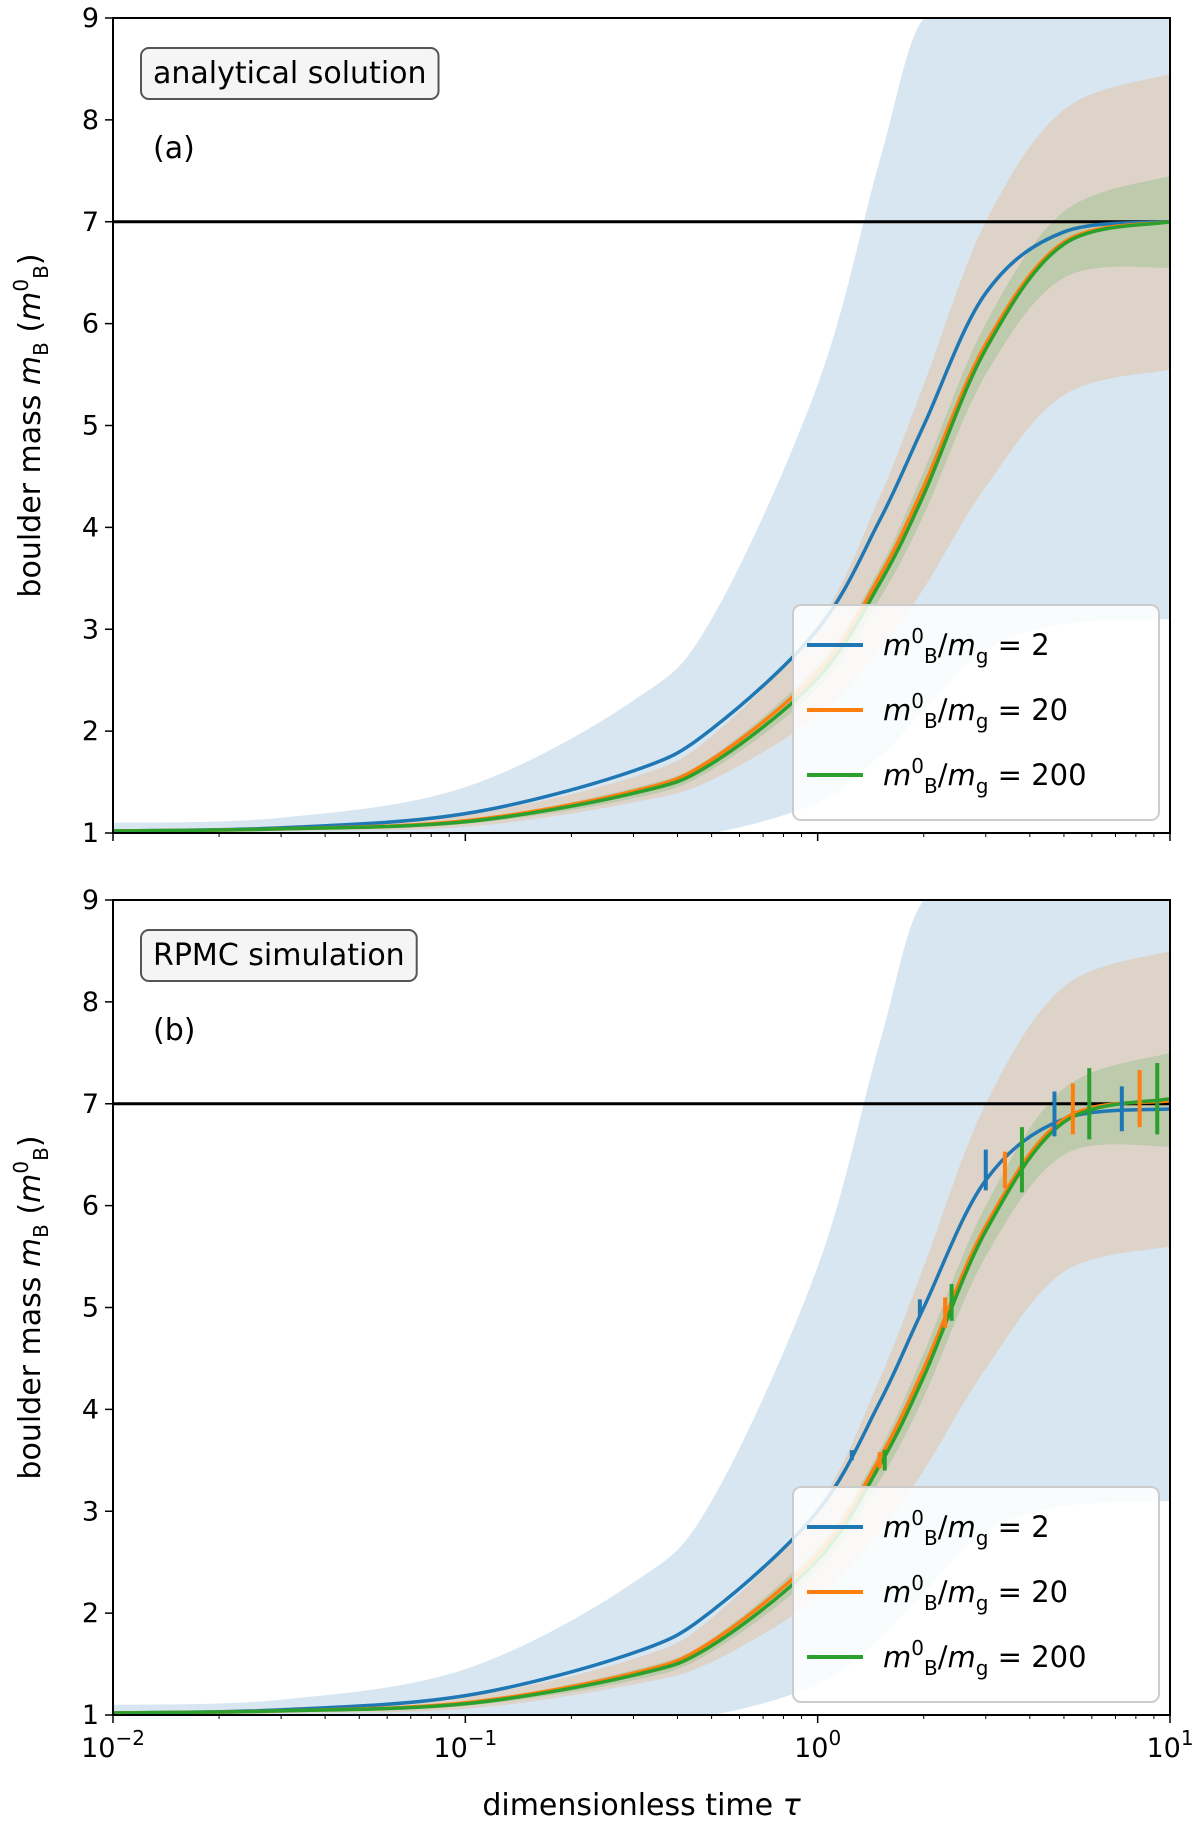  I want to click on x-axis-label: dimensionless time τ, so click(641, 1805).